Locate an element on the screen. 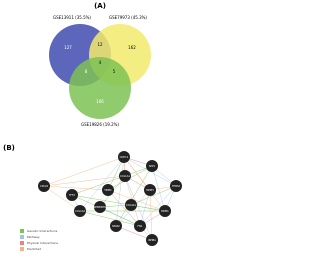 The height and width of the screenshot is (261, 320). gene-label: CXCL8 is located at coordinates (44, 186).